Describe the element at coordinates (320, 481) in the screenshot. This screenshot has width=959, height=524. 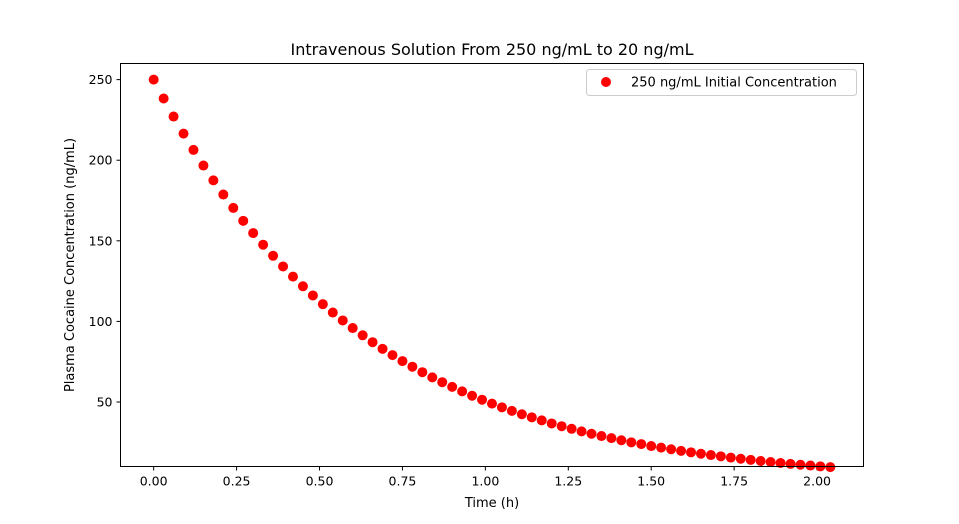
I see `x-tick-label: 0.50` at that location.